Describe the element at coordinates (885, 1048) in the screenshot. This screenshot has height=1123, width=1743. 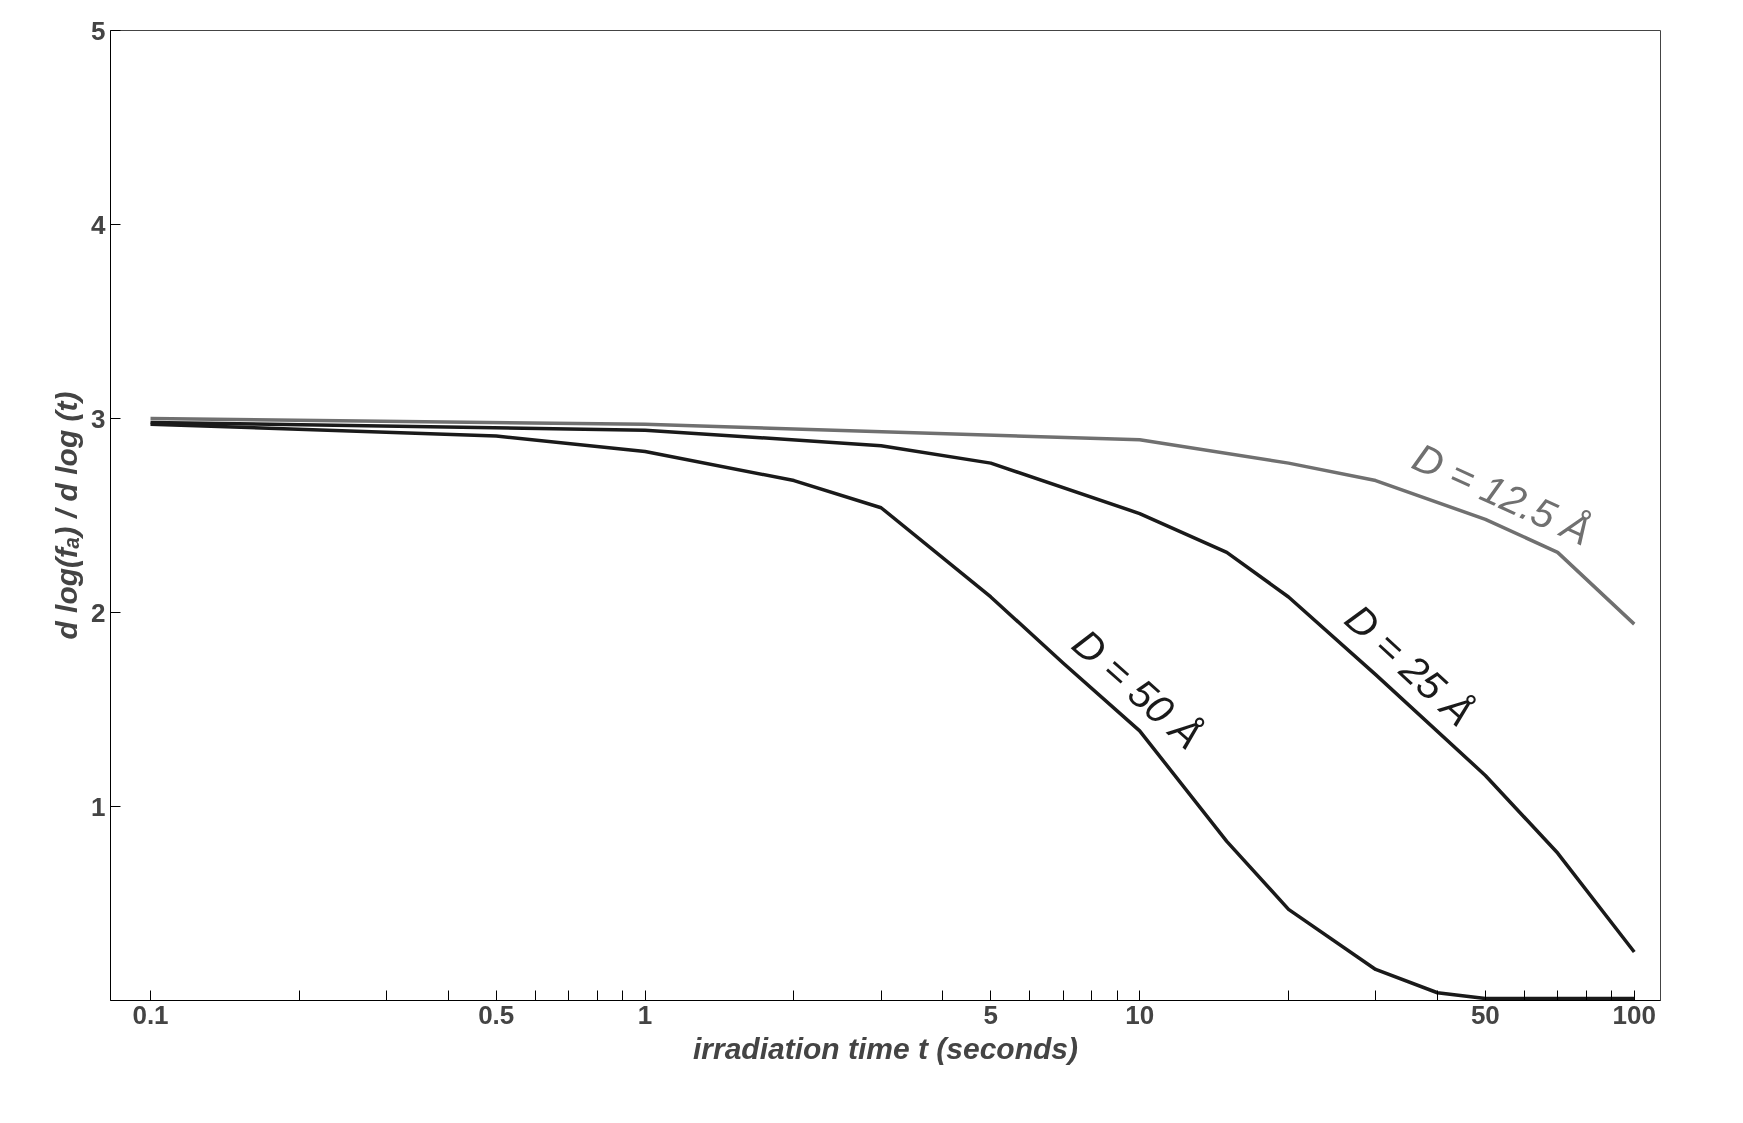
I see `x-axis-title: irradiation time t (seconds)` at that location.